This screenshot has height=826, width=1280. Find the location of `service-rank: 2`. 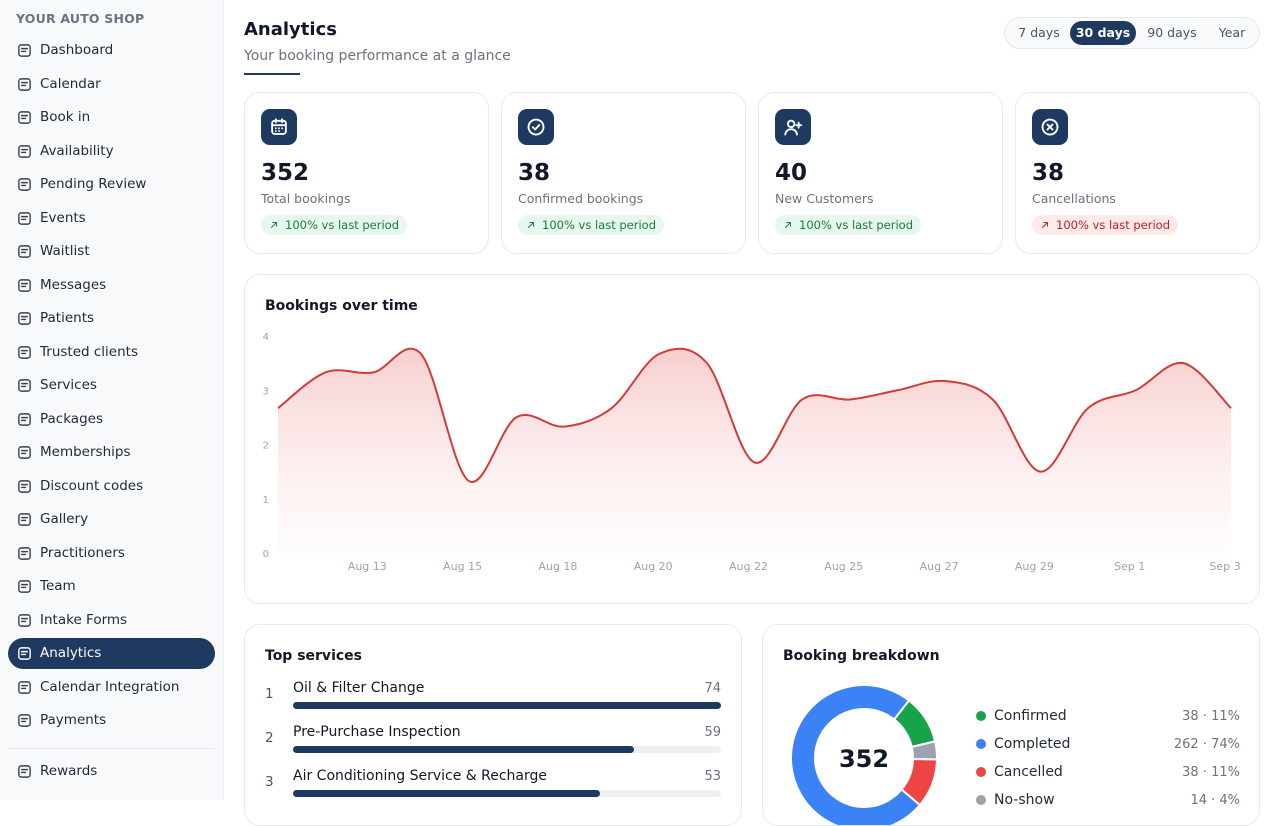

service-rank: 2 is located at coordinates (269, 738).